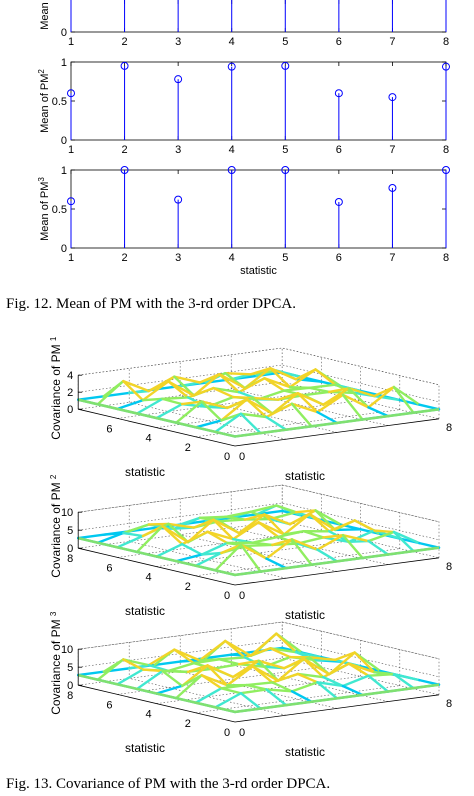 This screenshot has width=474, height=796. Describe the element at coordinates (70, 559) in the screenshot. I see `y-tick-label: 8` at that location.